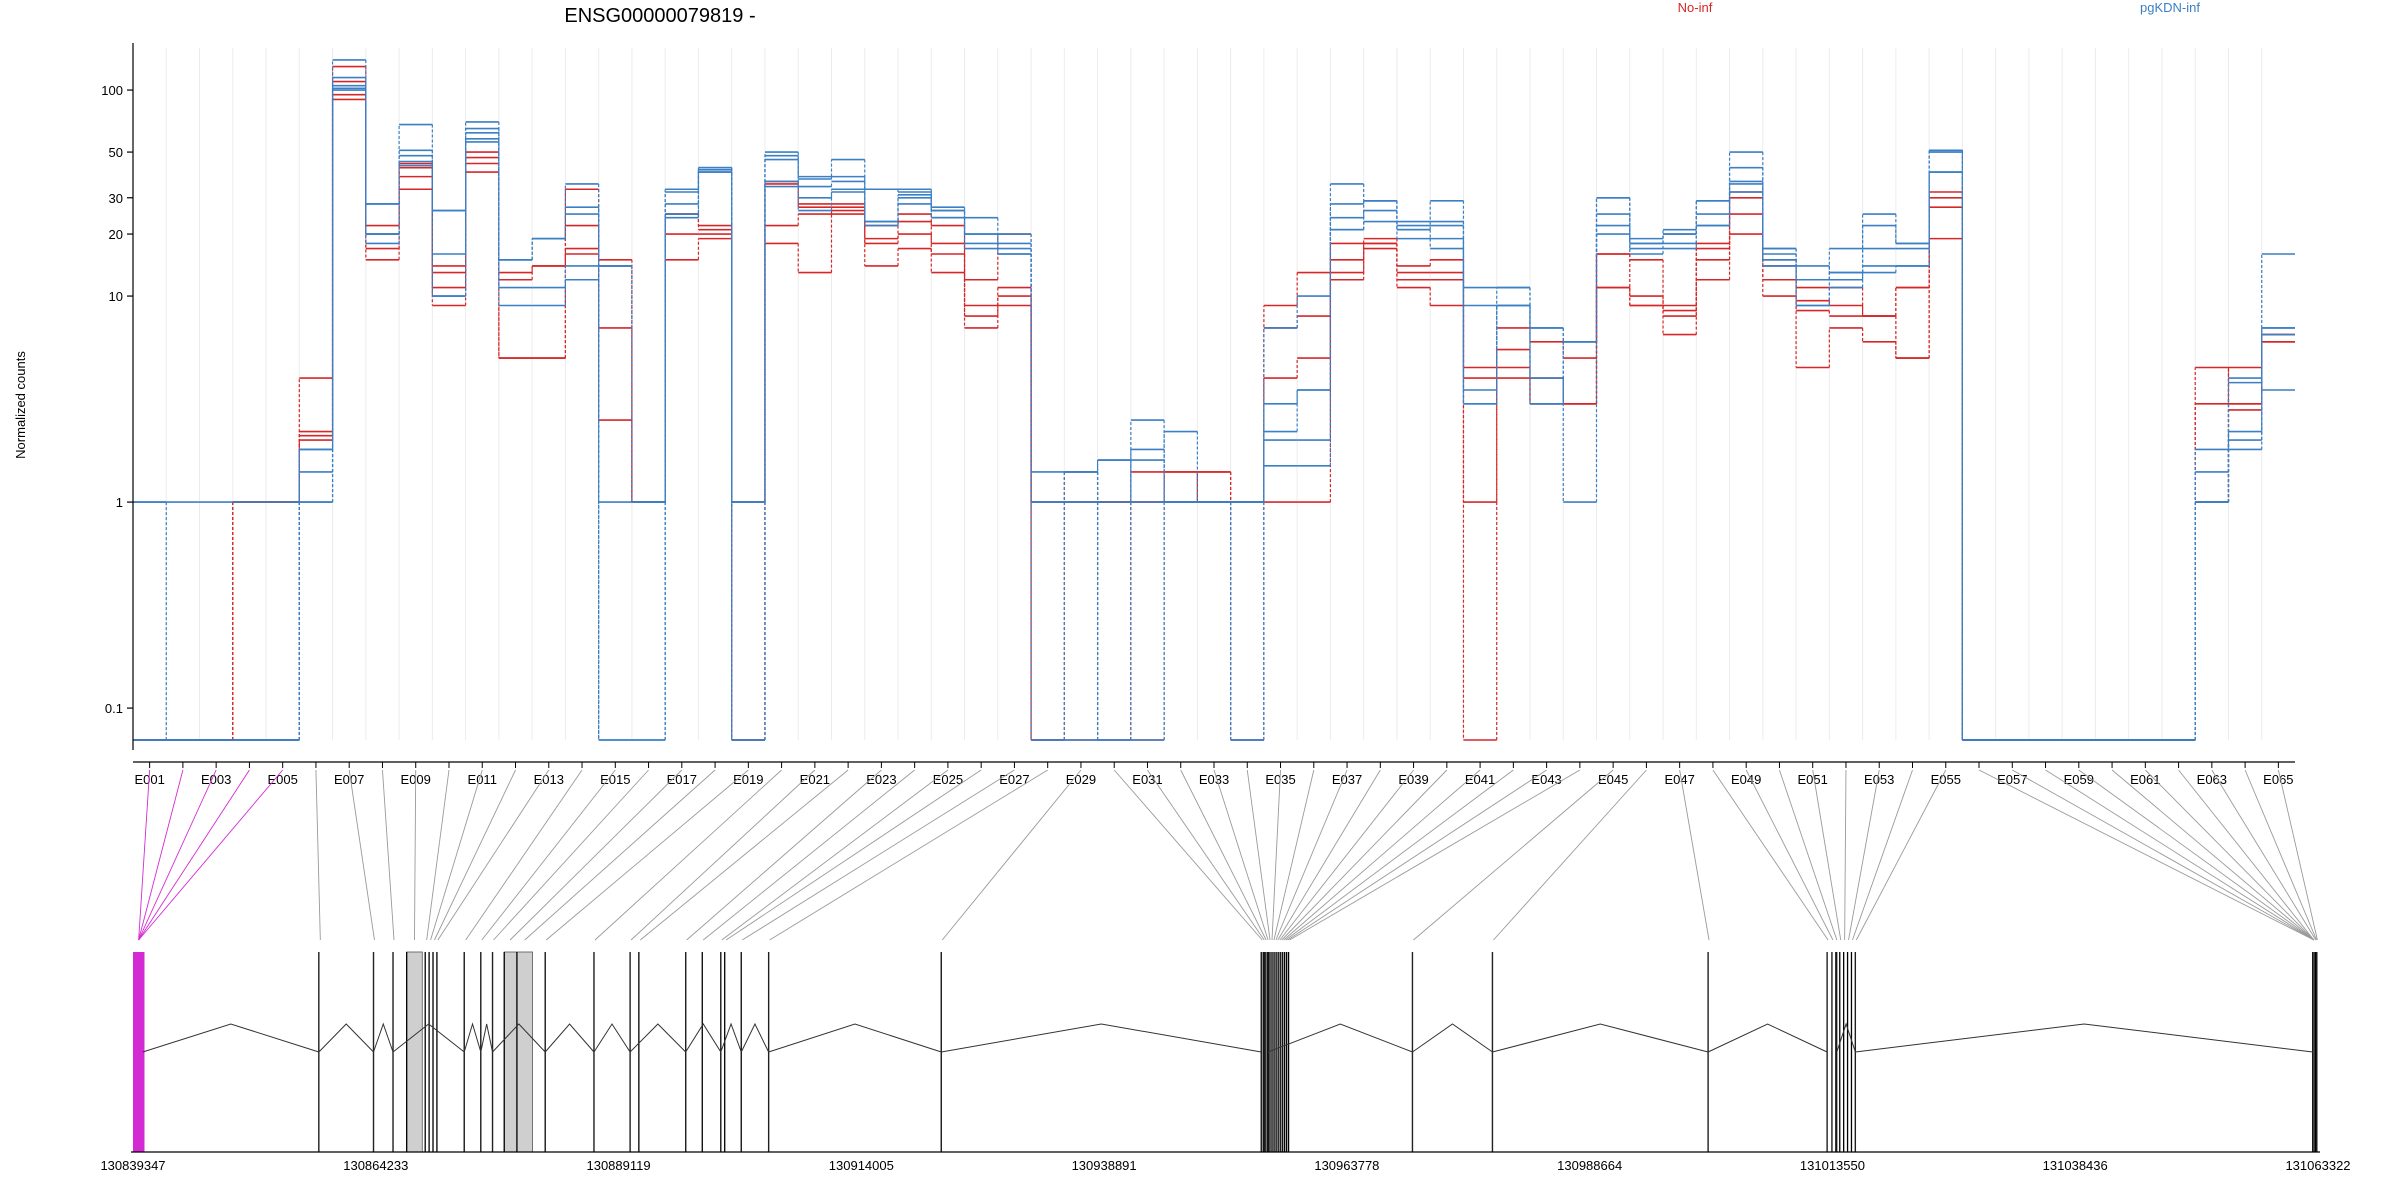  I want to click on genome-coordinate-label: 130938891, so click(1104, 1165).